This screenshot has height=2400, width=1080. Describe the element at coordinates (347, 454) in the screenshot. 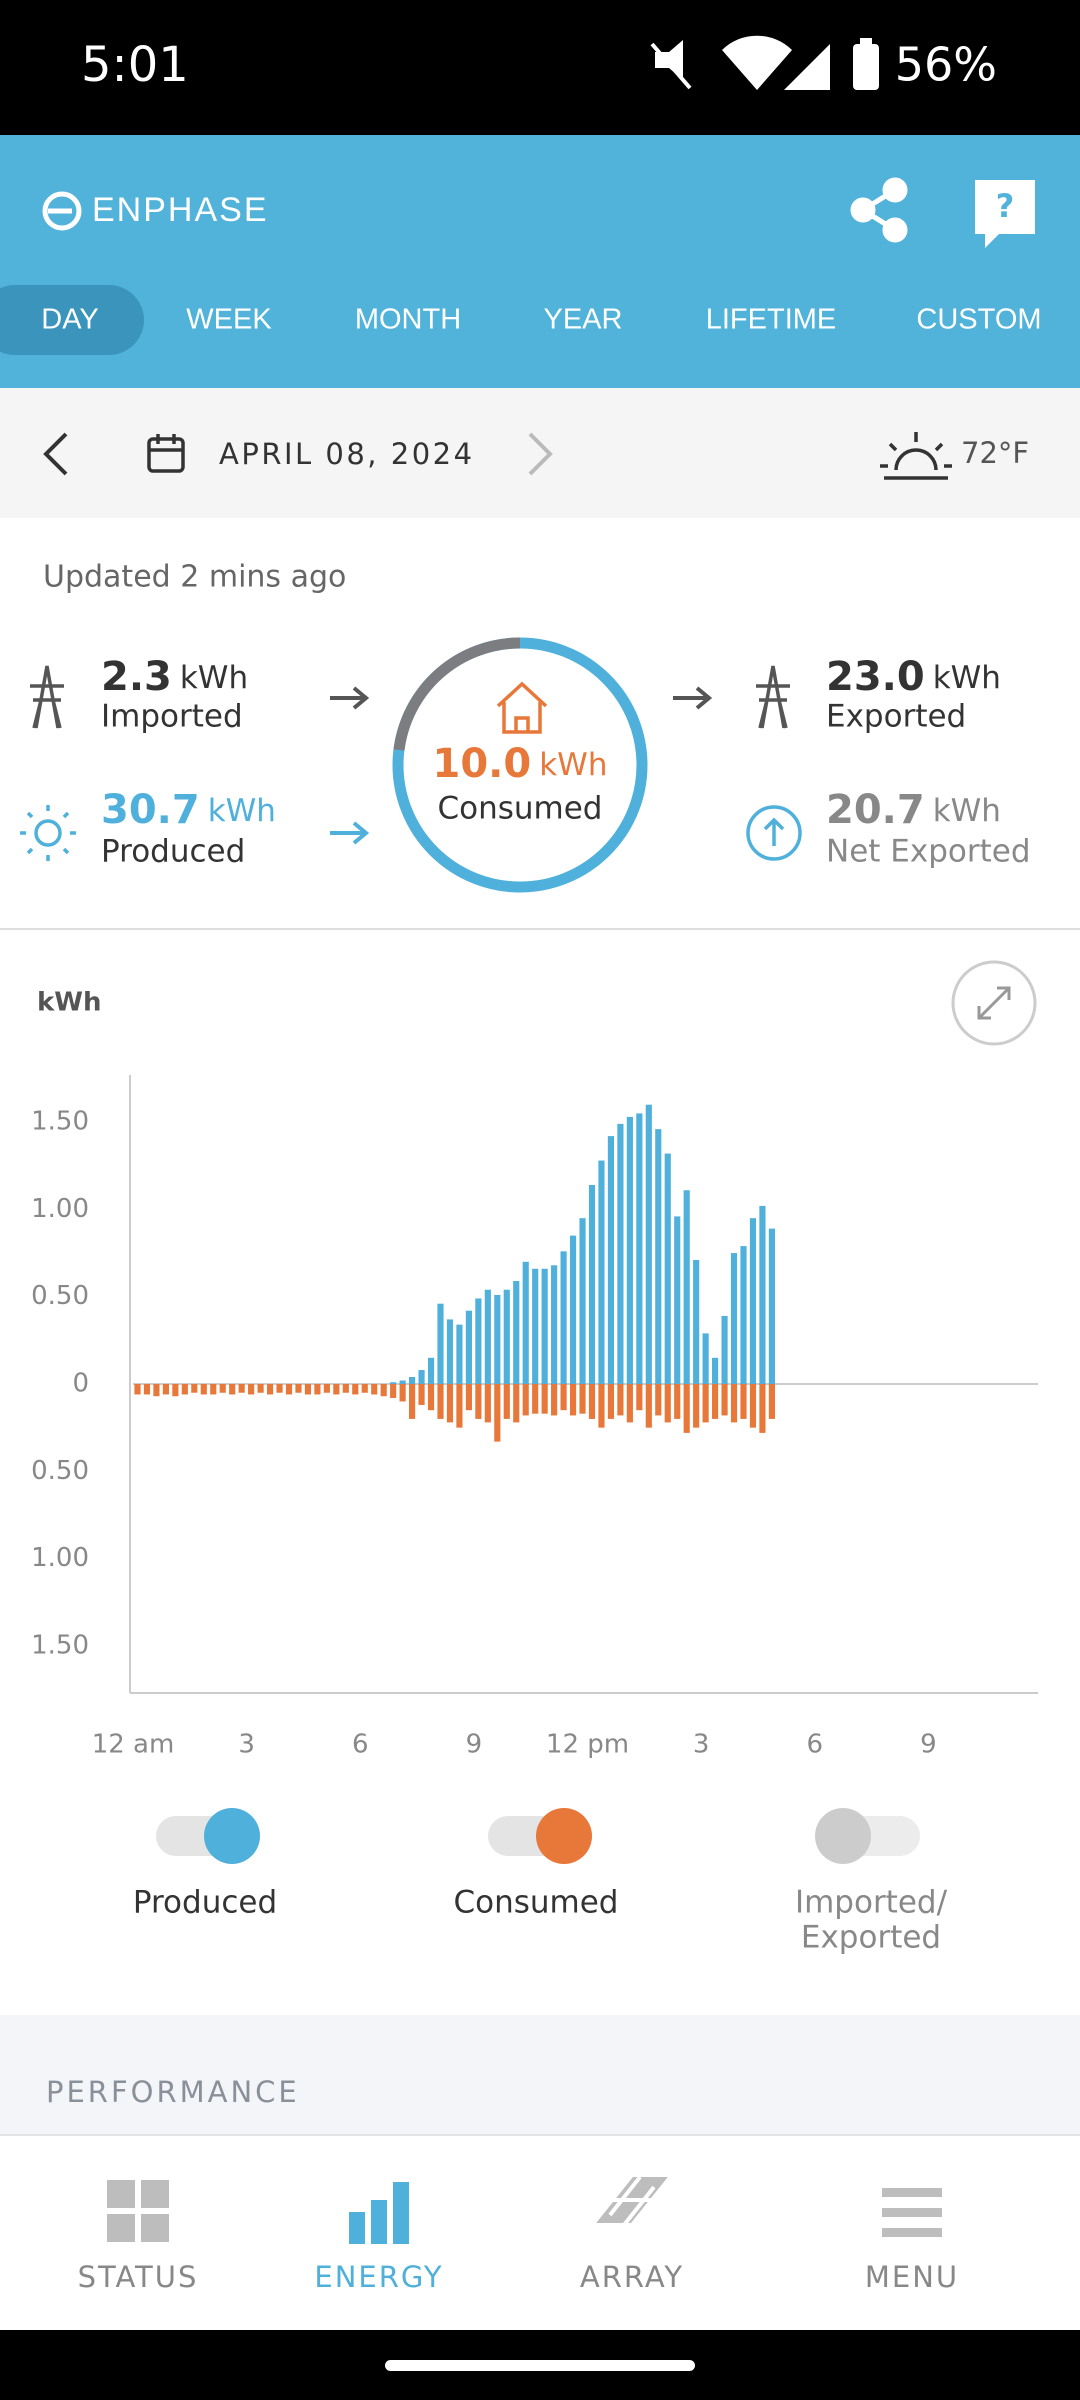

I see `date-label: APRIL 08, 2024` at that location.